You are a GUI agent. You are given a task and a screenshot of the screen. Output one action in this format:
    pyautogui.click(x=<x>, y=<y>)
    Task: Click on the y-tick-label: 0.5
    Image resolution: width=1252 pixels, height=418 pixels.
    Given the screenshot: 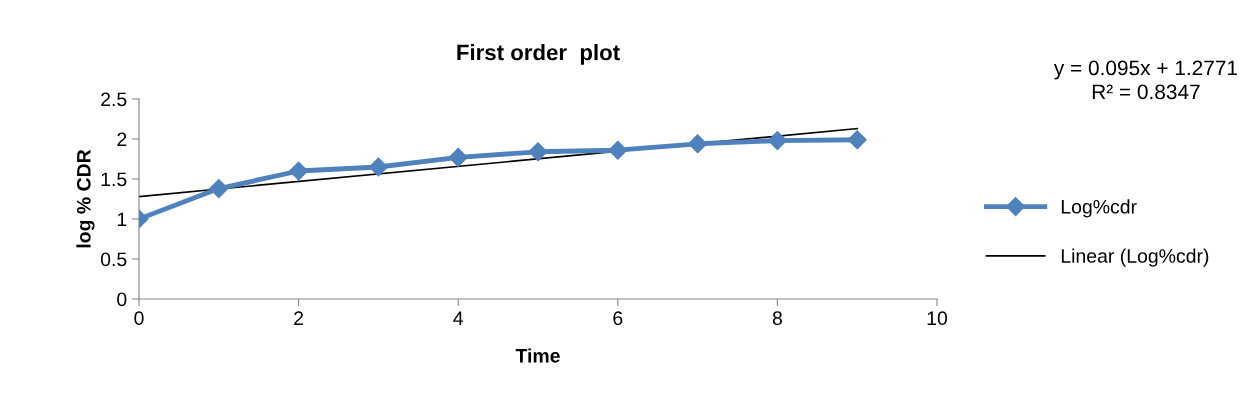 What is the action you would take?
    pyautogui.click(x=113, y=259)
    